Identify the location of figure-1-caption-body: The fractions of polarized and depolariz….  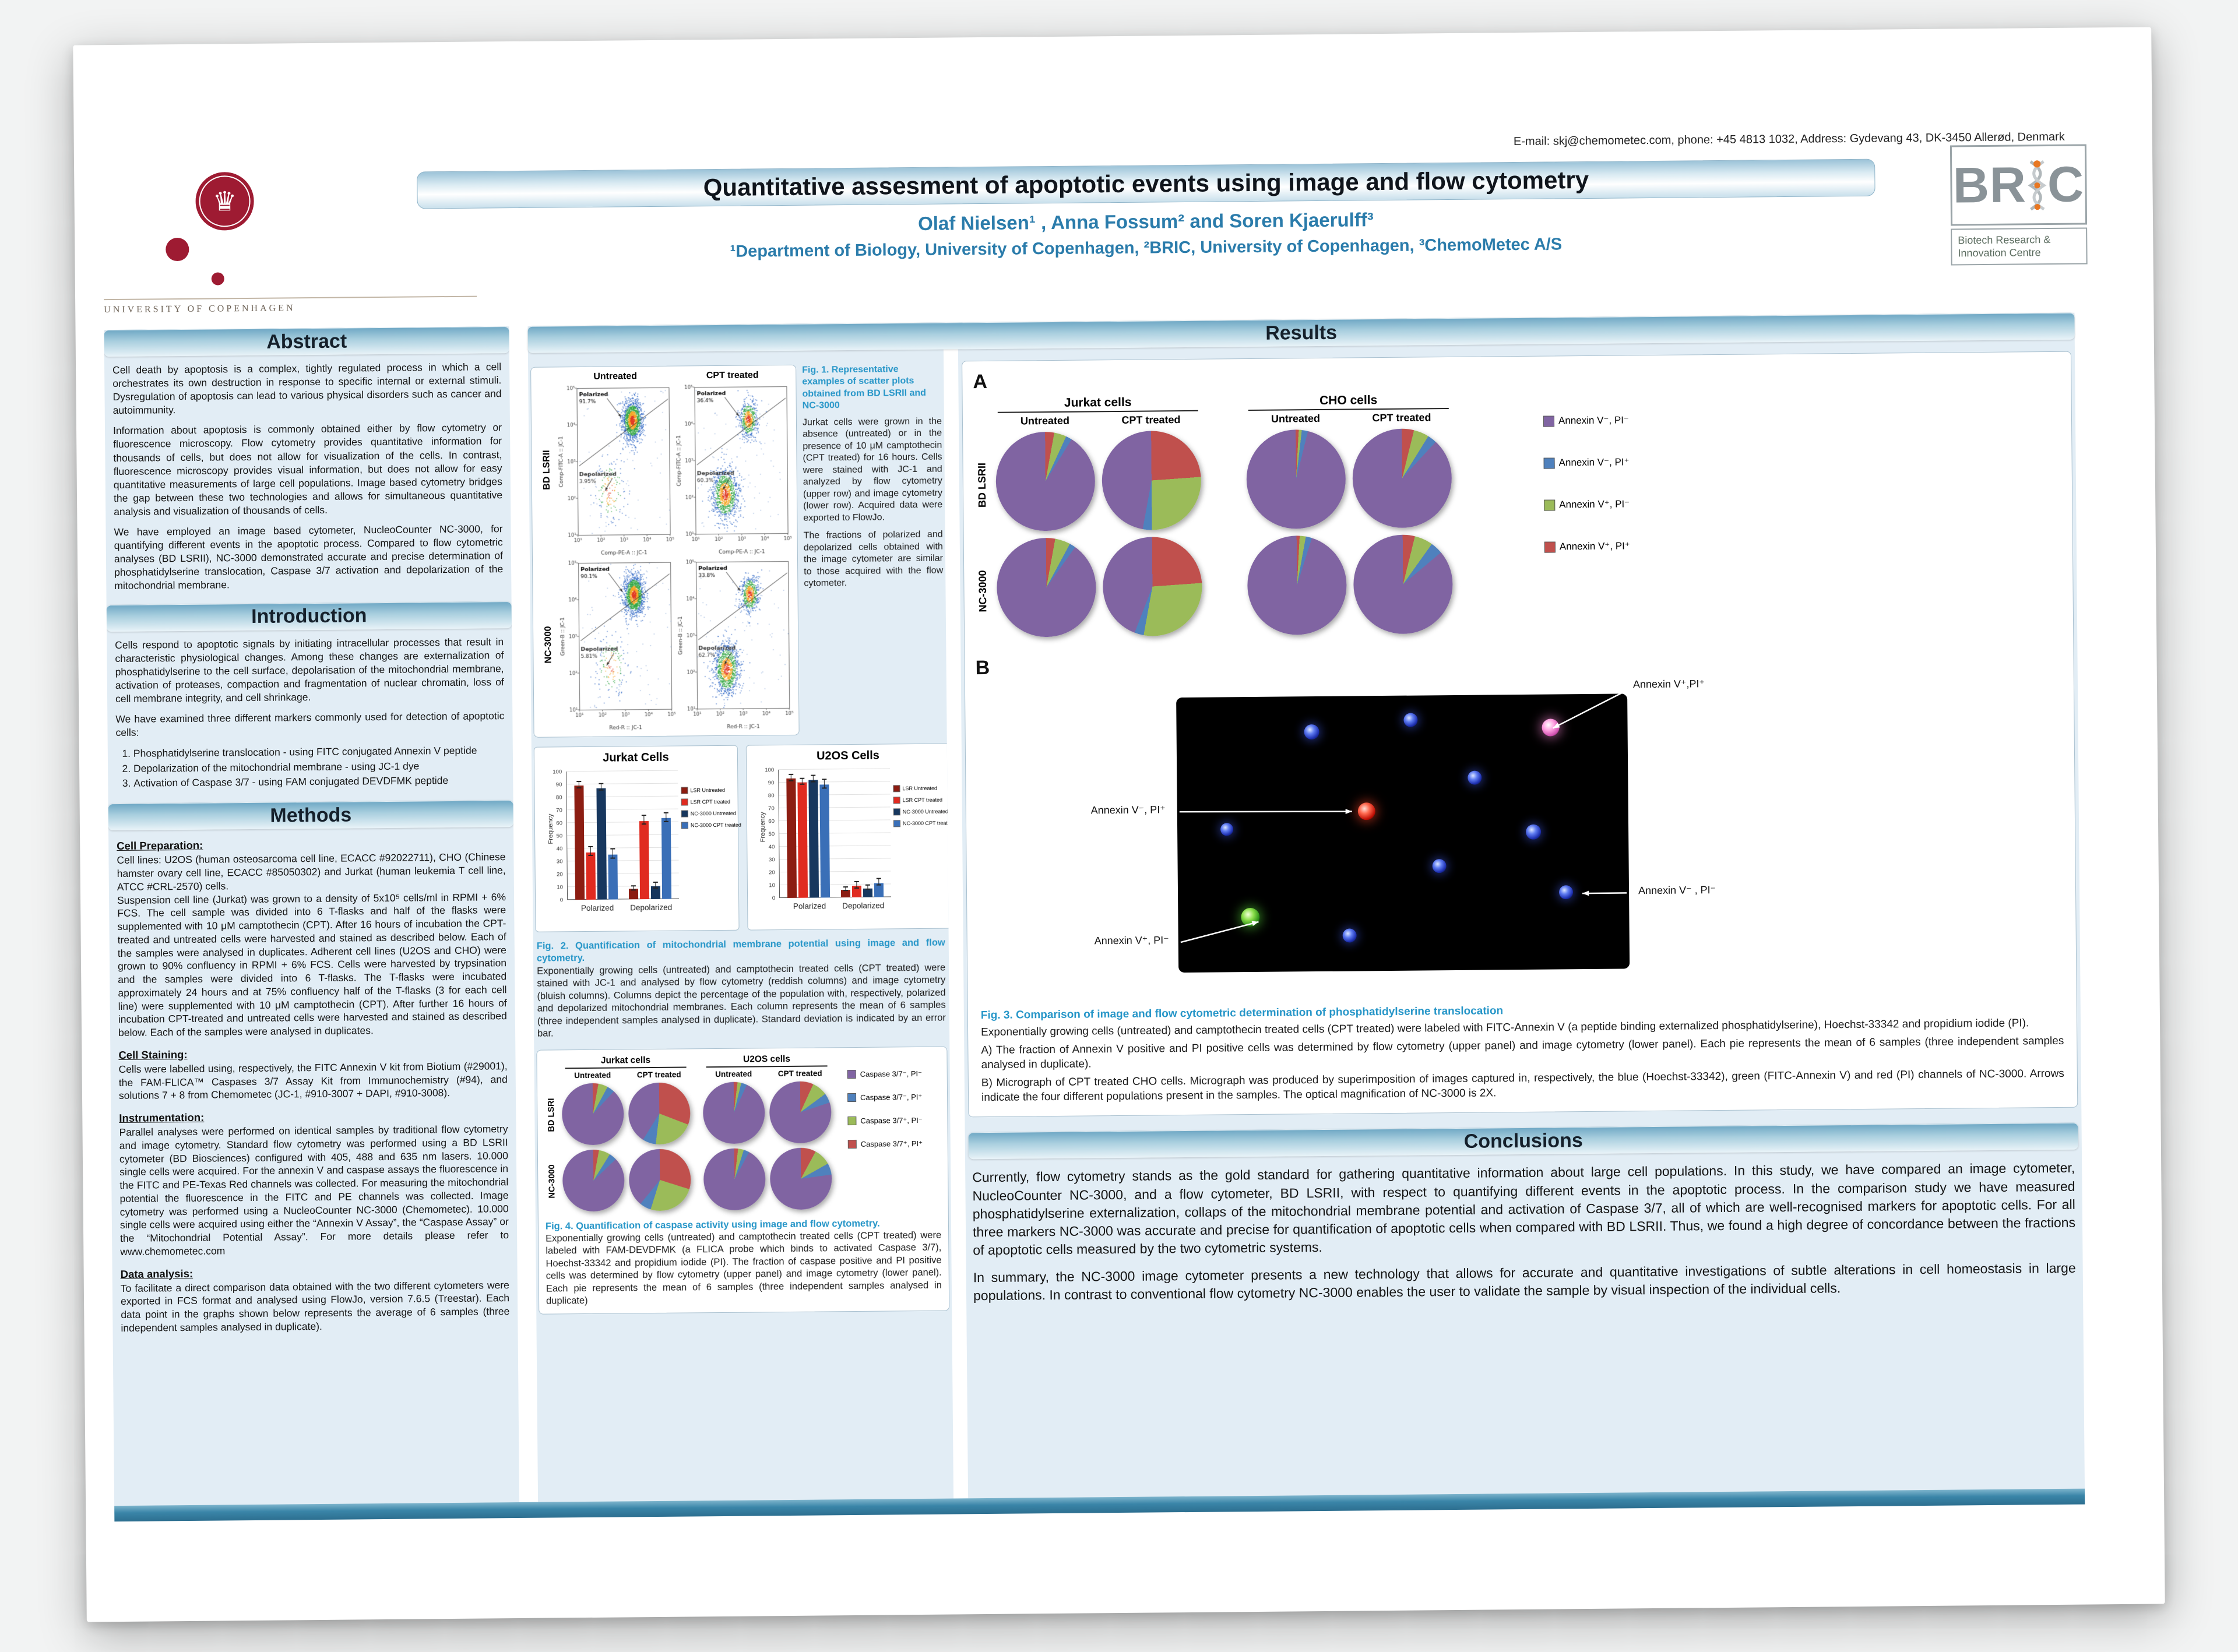
(873, 559).